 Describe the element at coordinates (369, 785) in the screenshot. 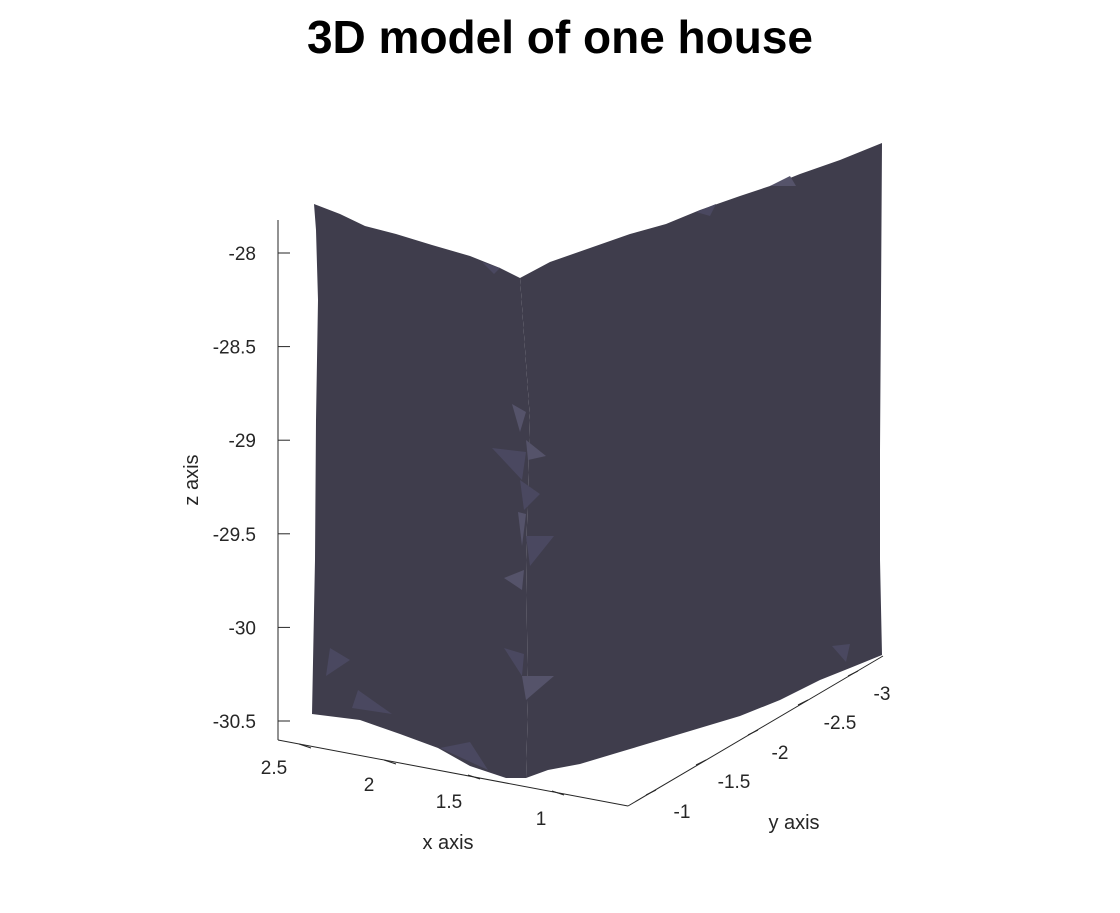

I see `x-tick-label: 2` at that location.